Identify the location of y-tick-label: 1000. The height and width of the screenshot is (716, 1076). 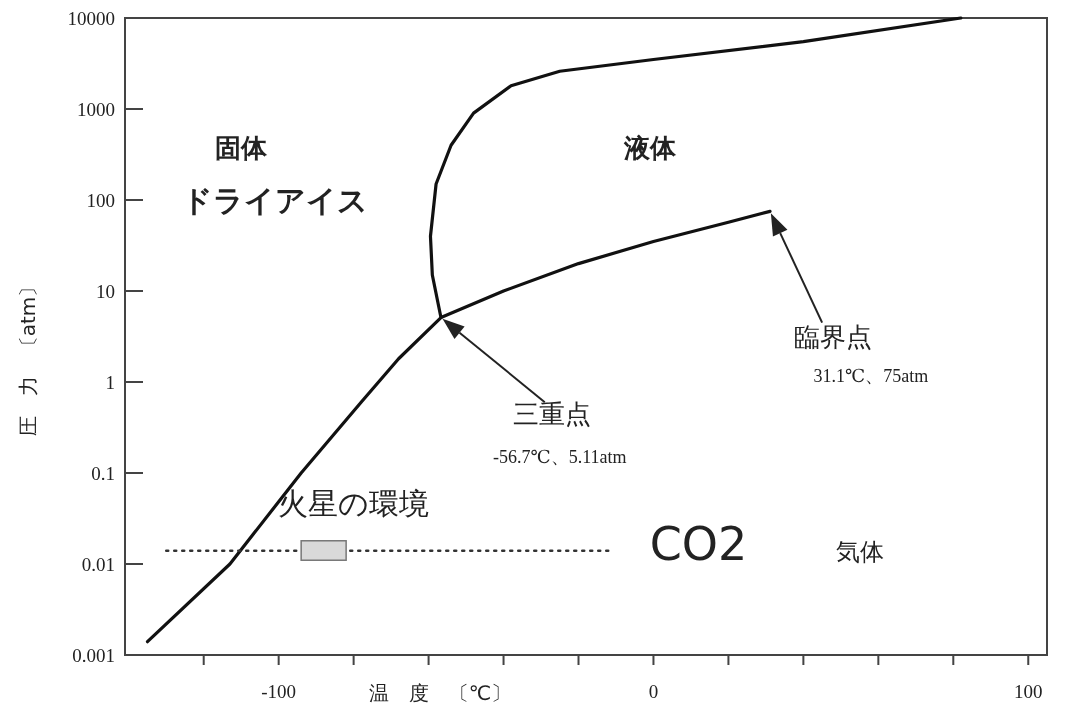
(96, 109).